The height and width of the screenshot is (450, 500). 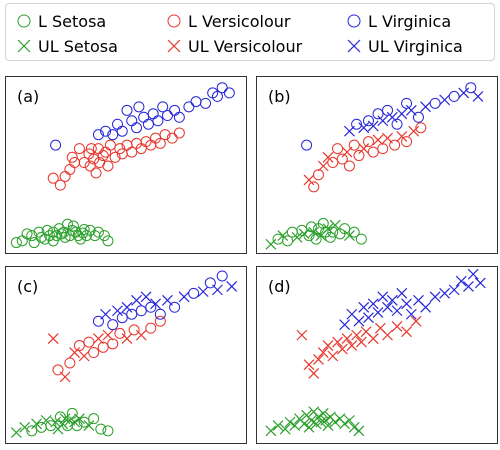 I want to click on legend-marker-versicolour, so click(x=174, y=46).